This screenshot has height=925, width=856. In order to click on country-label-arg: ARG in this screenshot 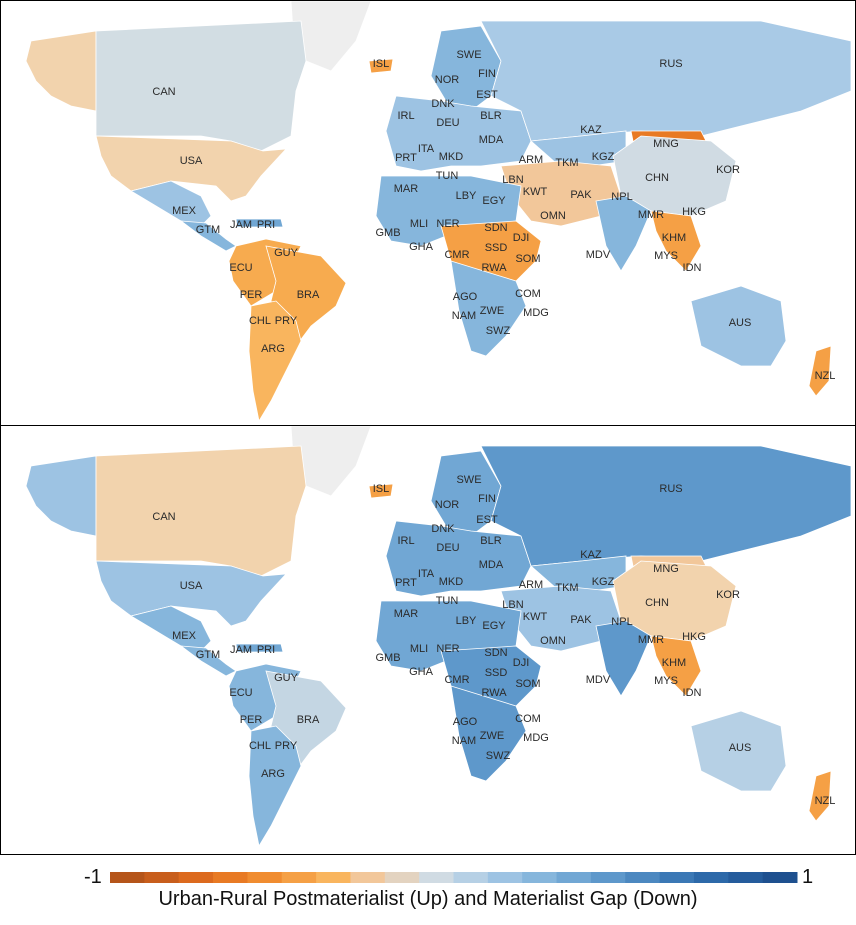, I will do `click(273, 349)`.